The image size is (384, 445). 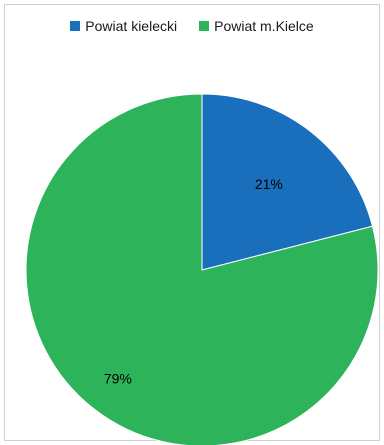 I want to click on legend-label-powiat-m-kielce: Powiat m.Kielce, so click(x=264, y=26).